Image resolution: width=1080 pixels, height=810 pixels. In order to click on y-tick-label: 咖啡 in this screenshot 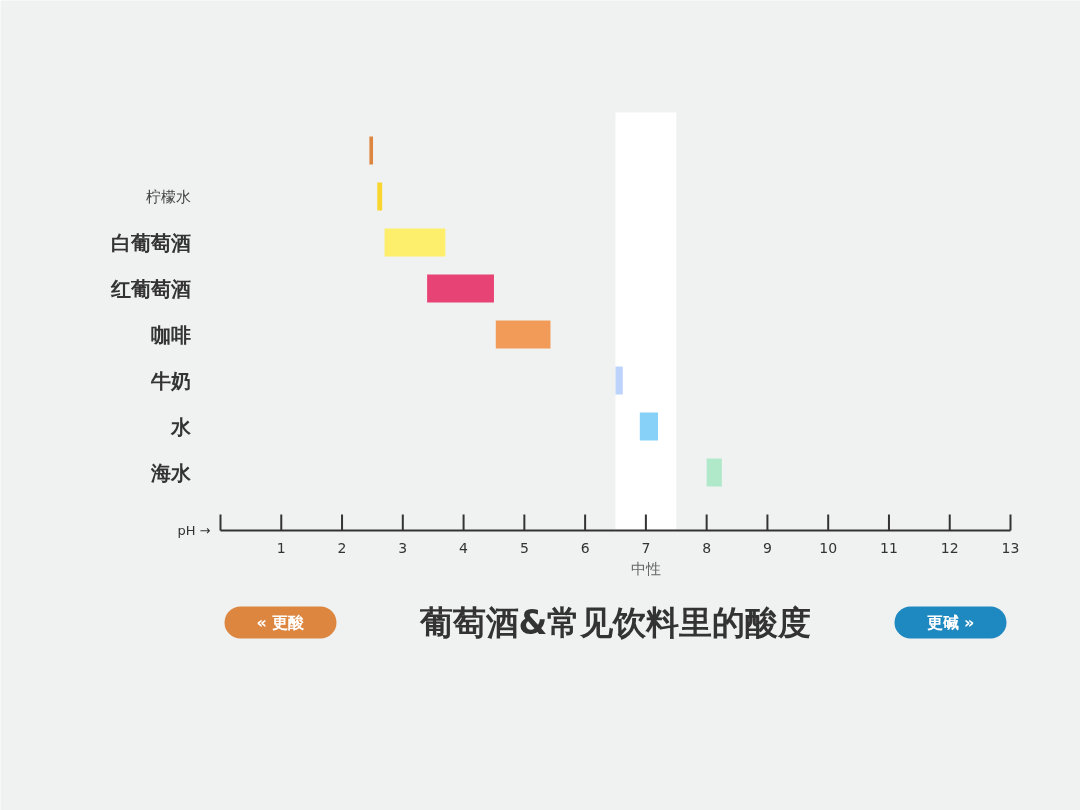, I will do `click(170, 334)`.